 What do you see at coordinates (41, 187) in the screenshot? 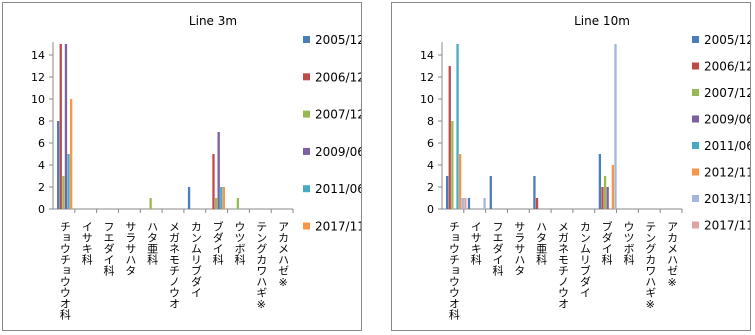
I see `y-tick-label: 2` at bounding box center [41, 187].